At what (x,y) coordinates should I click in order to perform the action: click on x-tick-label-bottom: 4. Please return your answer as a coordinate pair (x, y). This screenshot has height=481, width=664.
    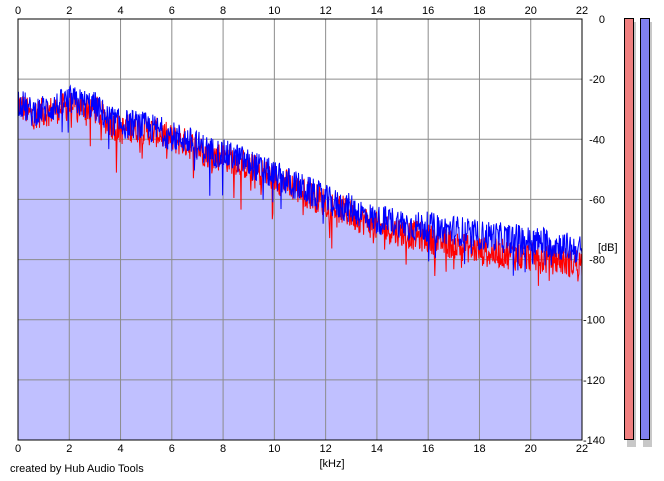
    Looking at the image, I should click on (120, 449).